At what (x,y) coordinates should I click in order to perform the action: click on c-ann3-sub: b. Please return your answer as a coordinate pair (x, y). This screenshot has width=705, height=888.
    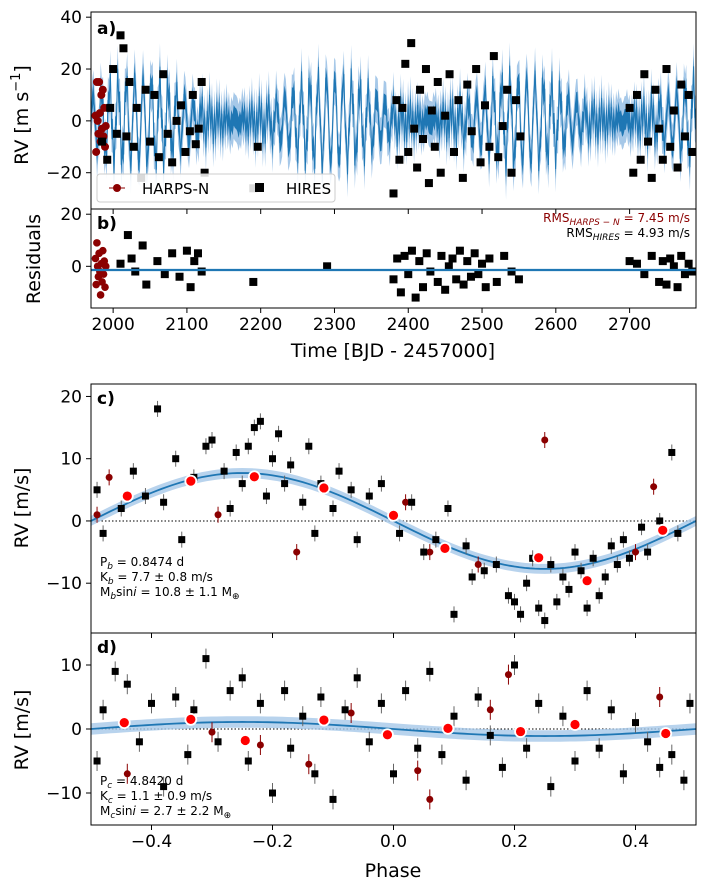
    Looking at the image, I should click on (113, 597).